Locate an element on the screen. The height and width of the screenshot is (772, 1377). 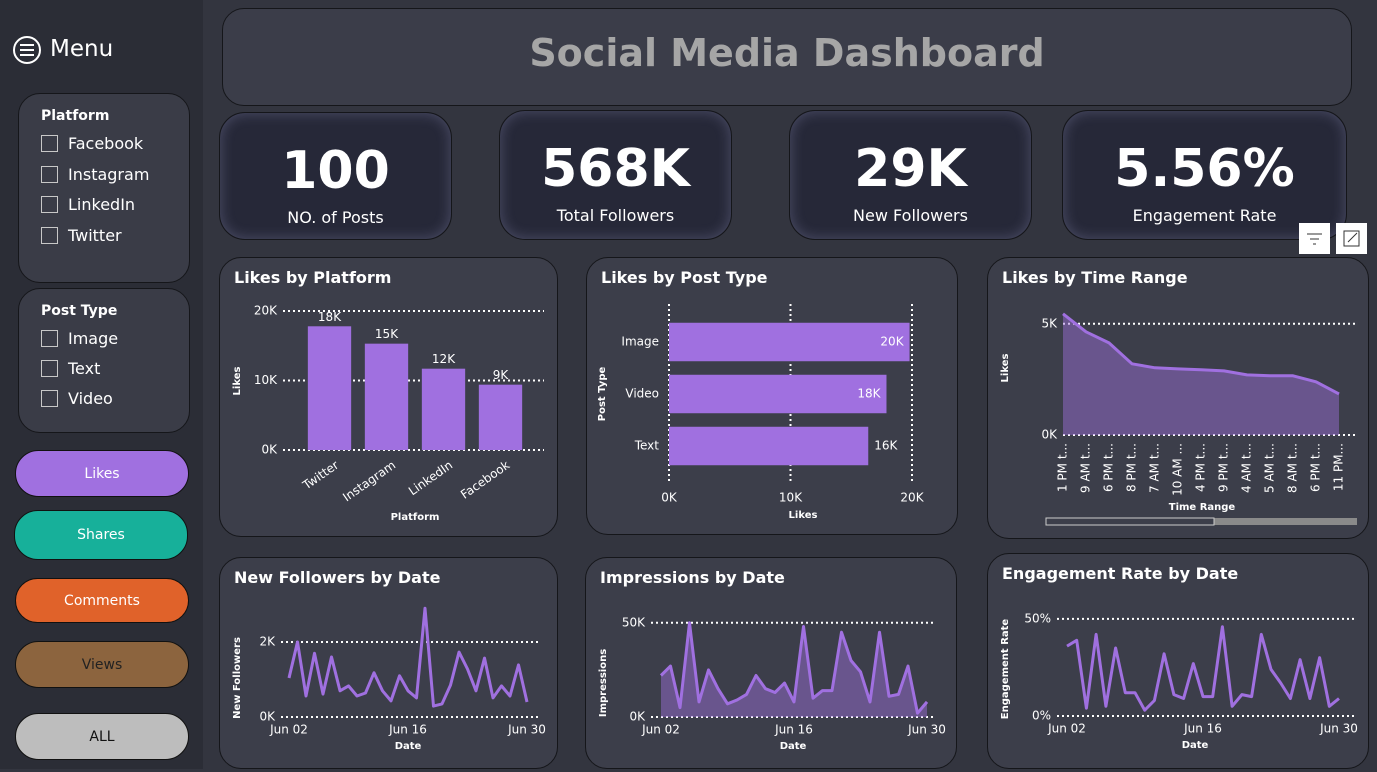
value-label: 9K is located at coordinates (501, 375).